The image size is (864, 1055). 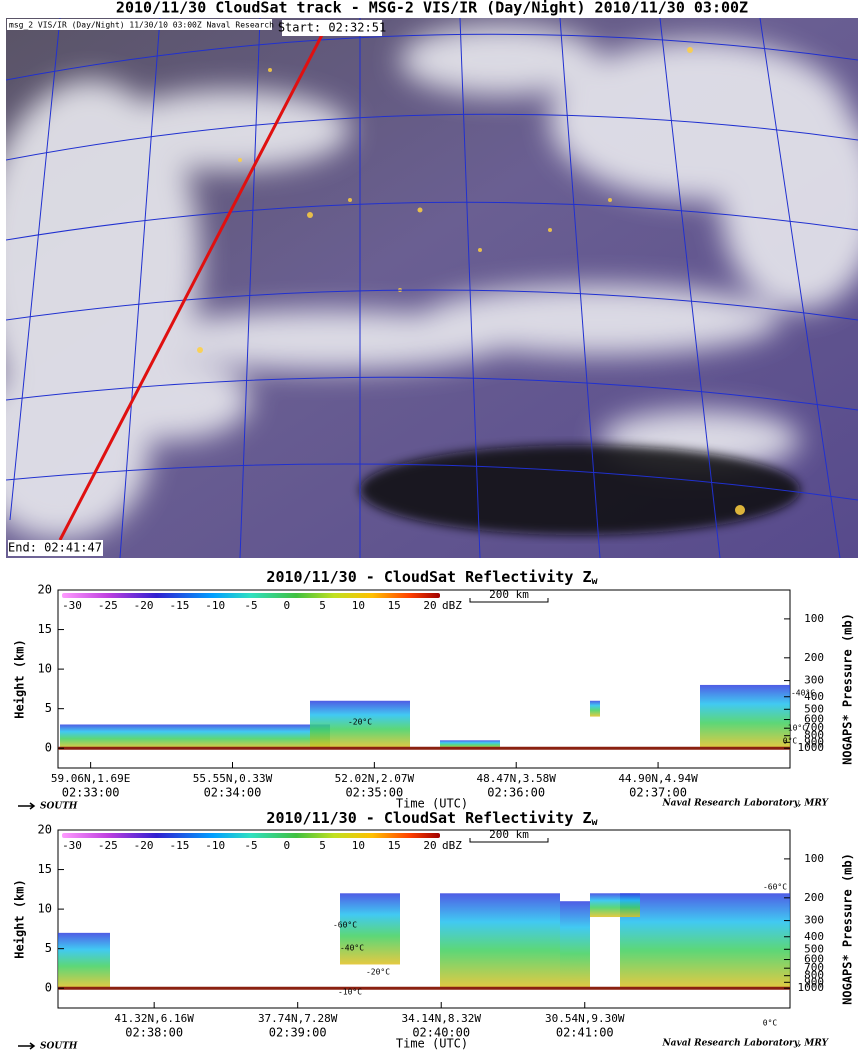 What do you see at coordinates (233, 778) in the screenshot?
I see `x-tick-coord: 55.55N,0.33W` at bounding box center [233, 778].